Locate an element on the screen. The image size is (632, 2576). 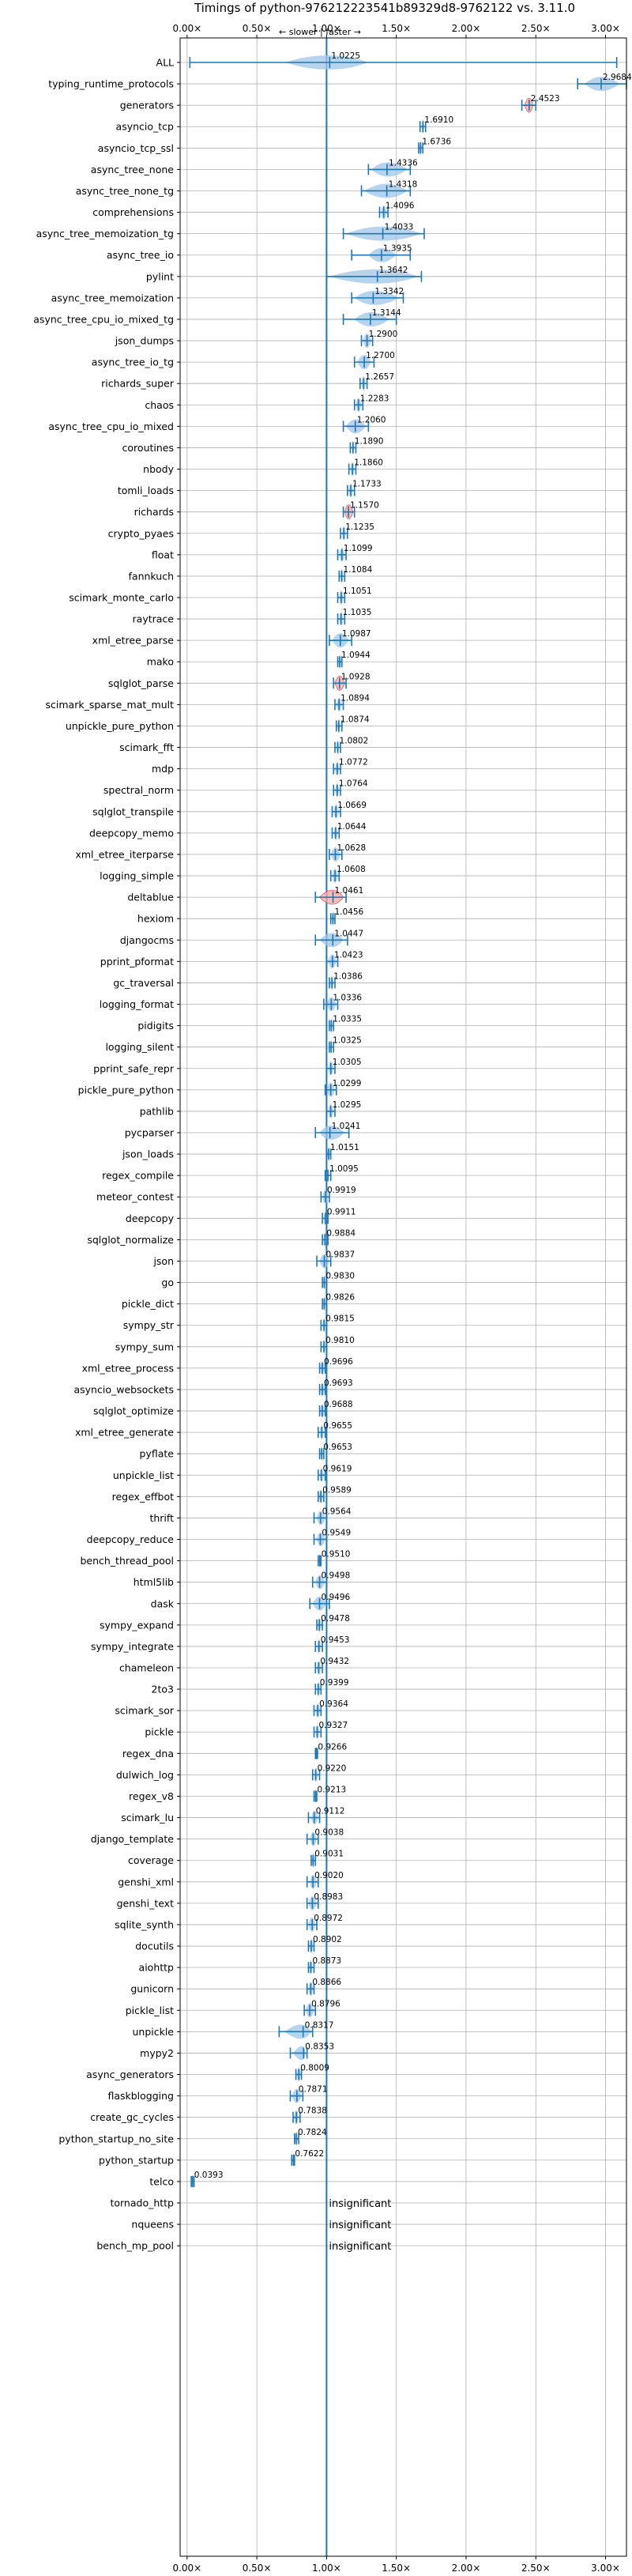
benchmark-label: scimark_fft is located at coordinates (147, 747).